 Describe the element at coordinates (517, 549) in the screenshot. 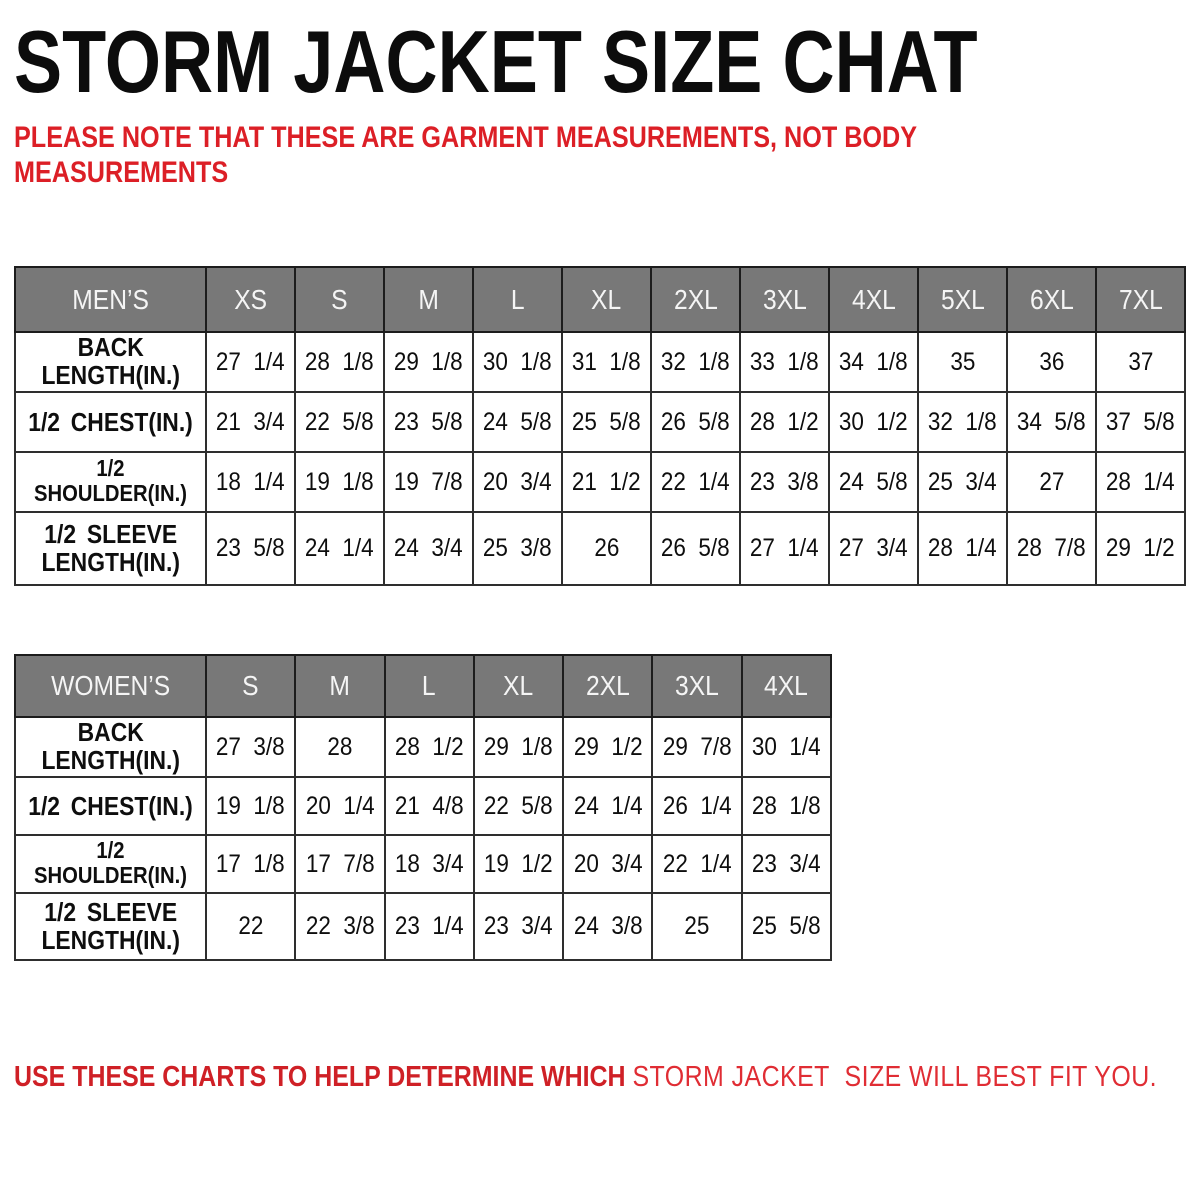

I see `size-value-cell: 25 3/8` at that location.